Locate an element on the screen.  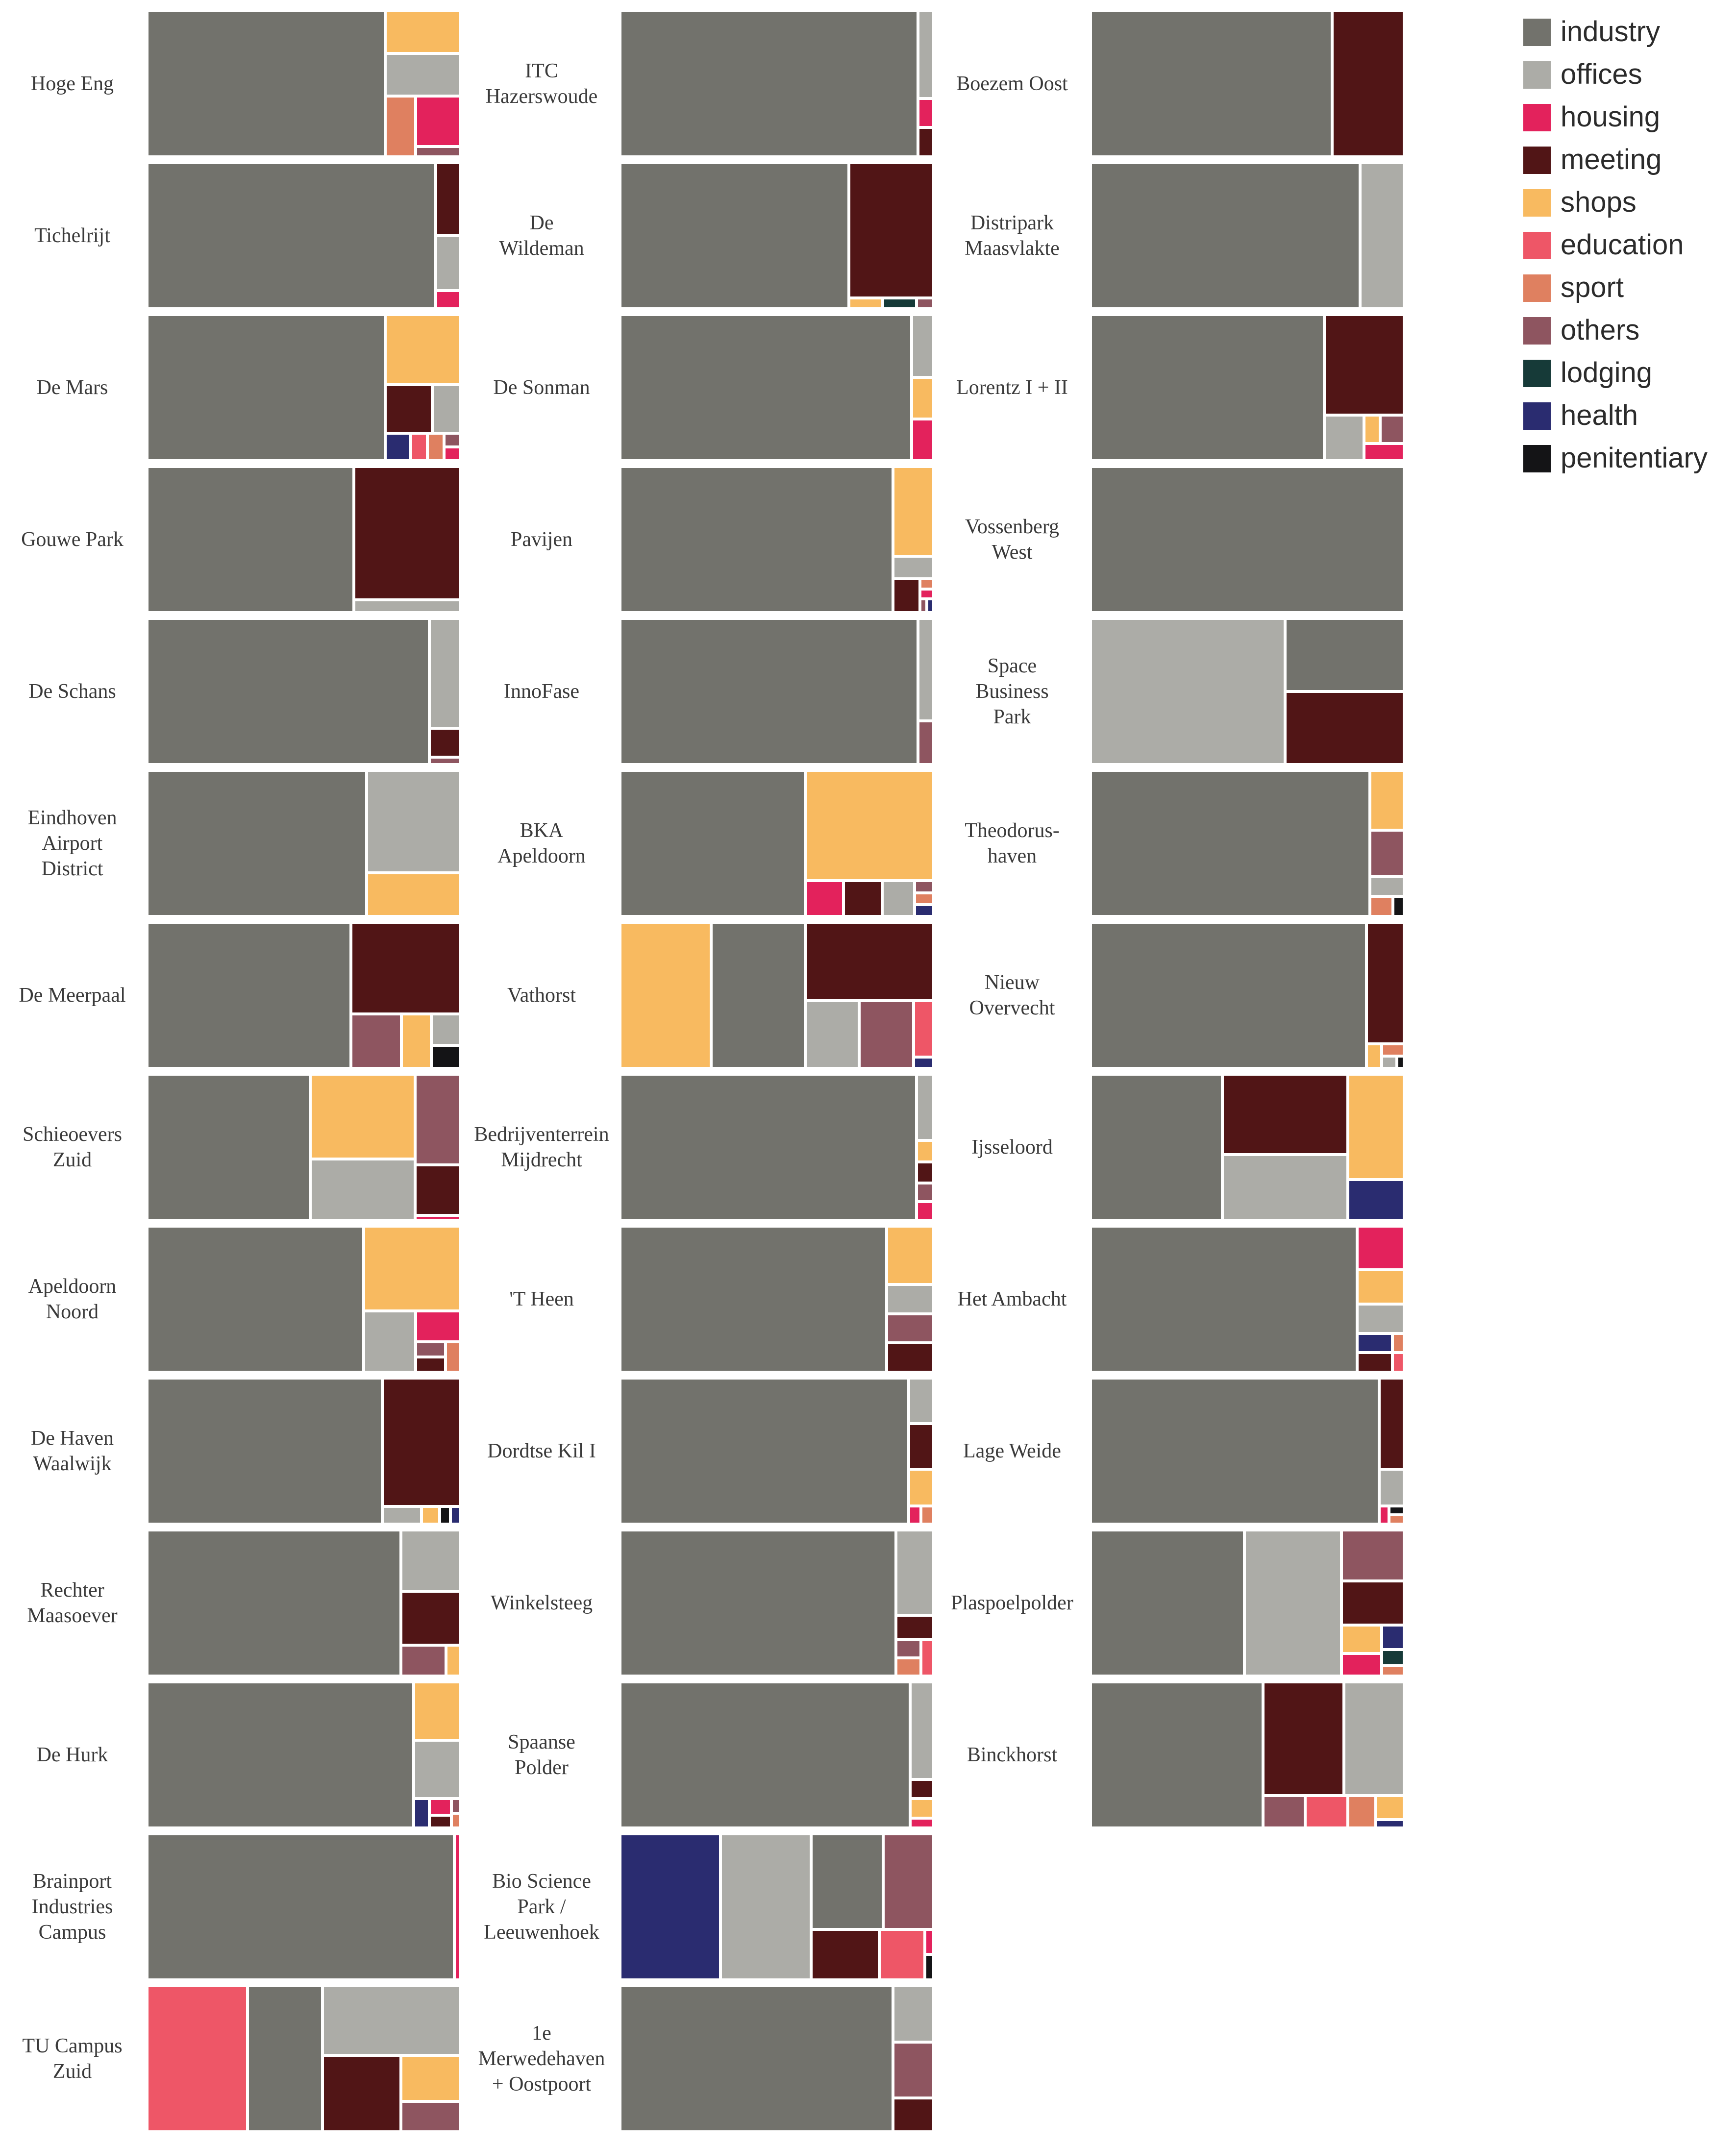
panel-label: De Mars is located at coordinates (72, 387).